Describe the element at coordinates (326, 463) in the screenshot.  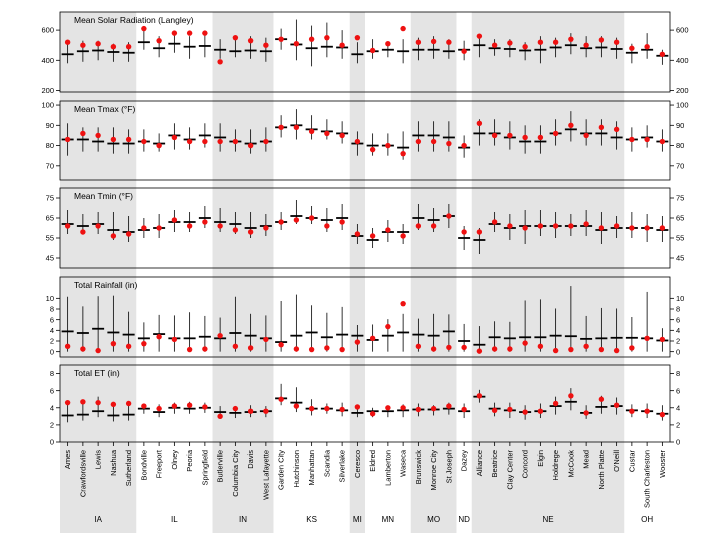
I see `site-label: Scandia` at that location.